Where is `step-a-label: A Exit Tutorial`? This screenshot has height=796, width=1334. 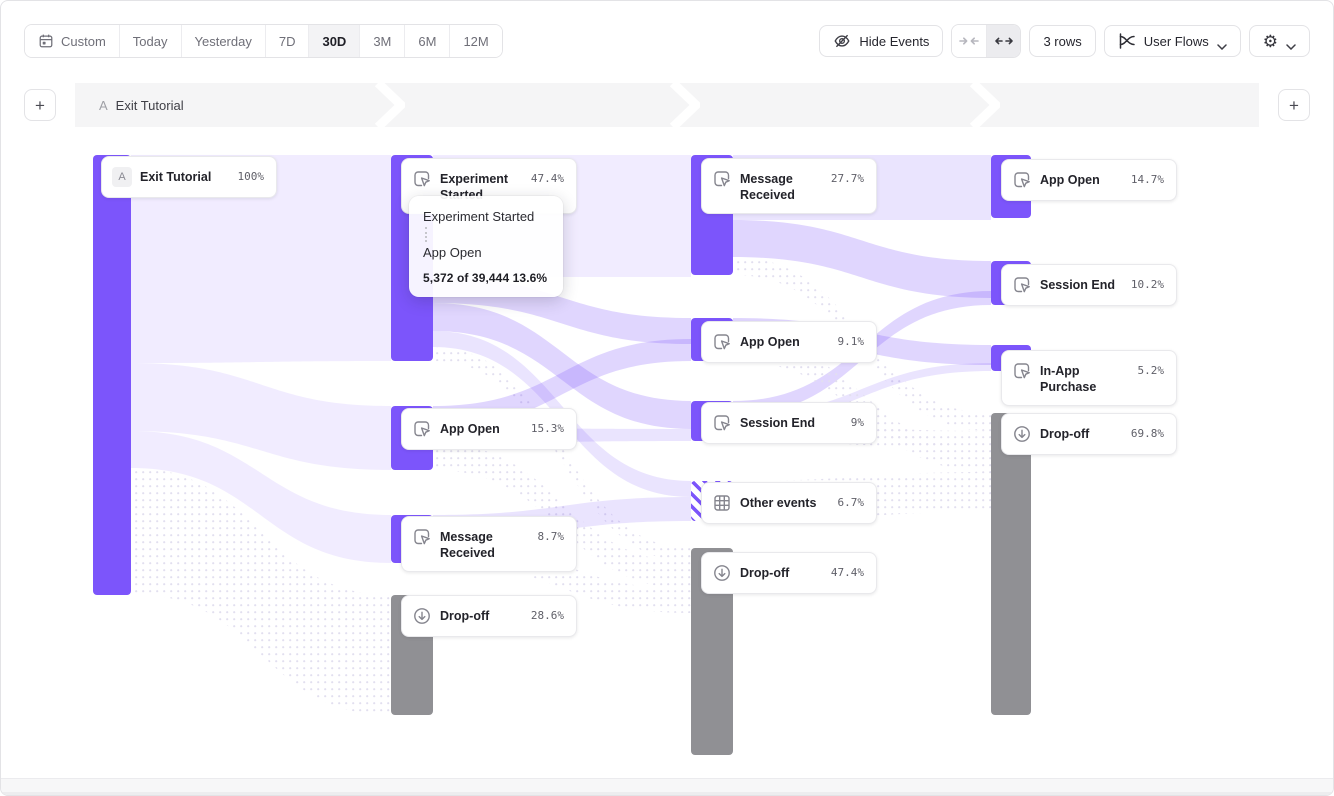
step-a-label: A Exit Tutorial is located at coordinates (141, 105).